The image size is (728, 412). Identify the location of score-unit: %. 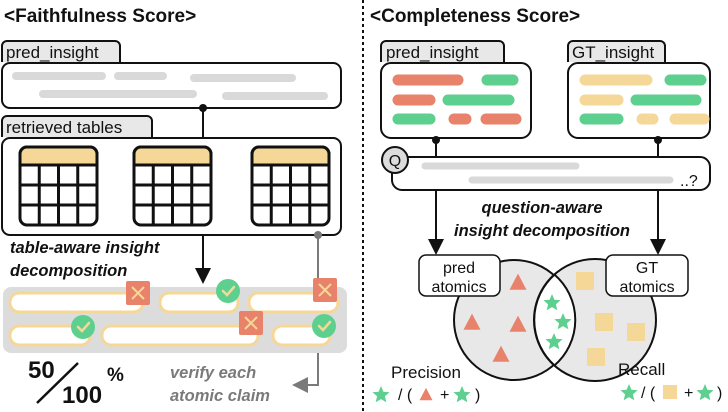
(115, 375).